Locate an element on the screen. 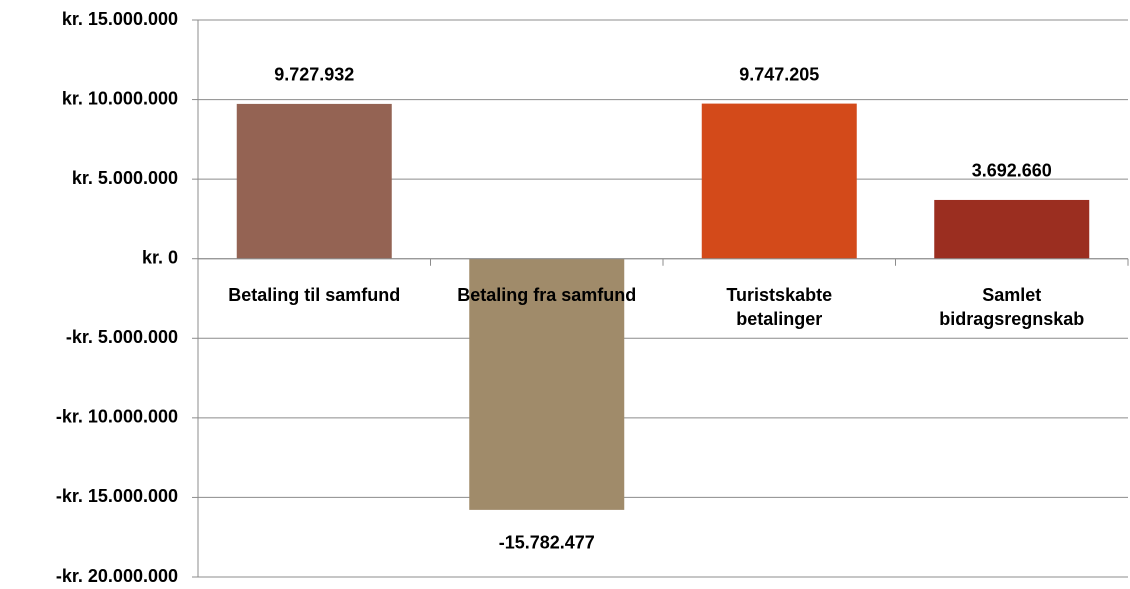  x-tick-label: Samlet bidragsregnskab is located at coordinates (1012, 306).